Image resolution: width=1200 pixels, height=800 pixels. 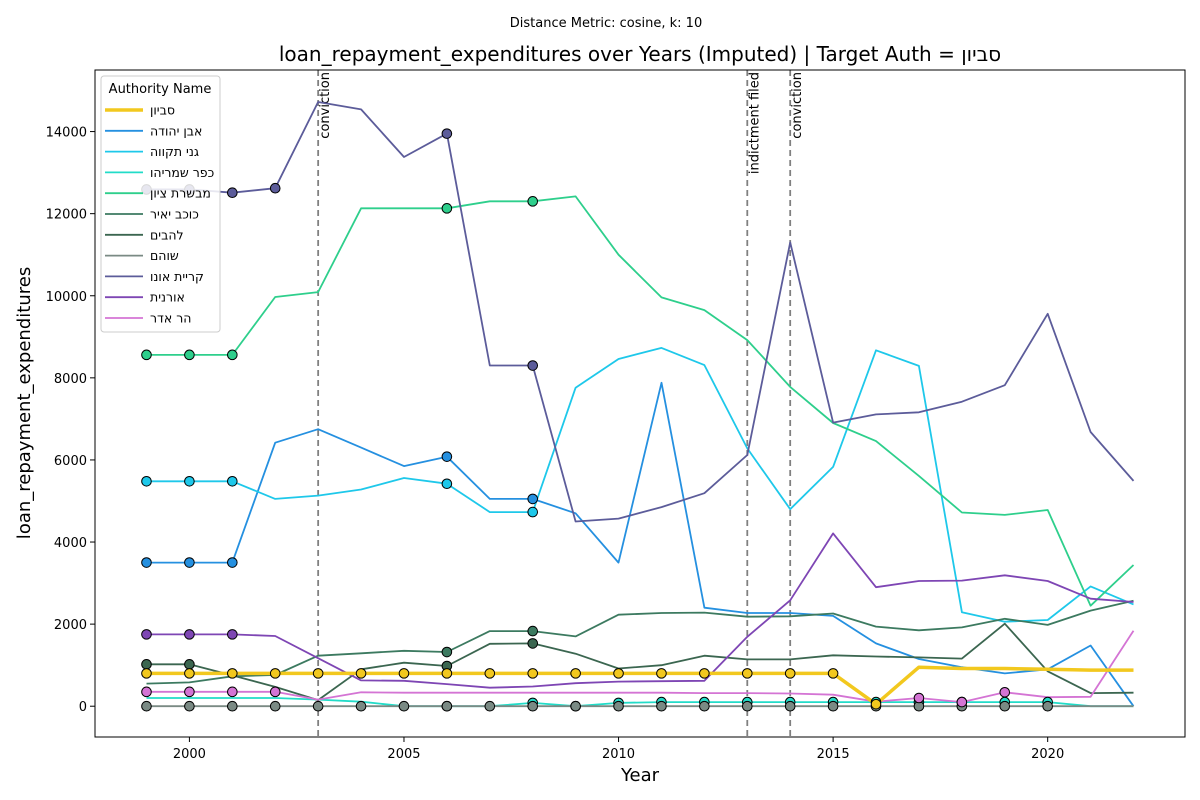 I want to click on y-tick-label: 12000, so click(x=66, y=215).